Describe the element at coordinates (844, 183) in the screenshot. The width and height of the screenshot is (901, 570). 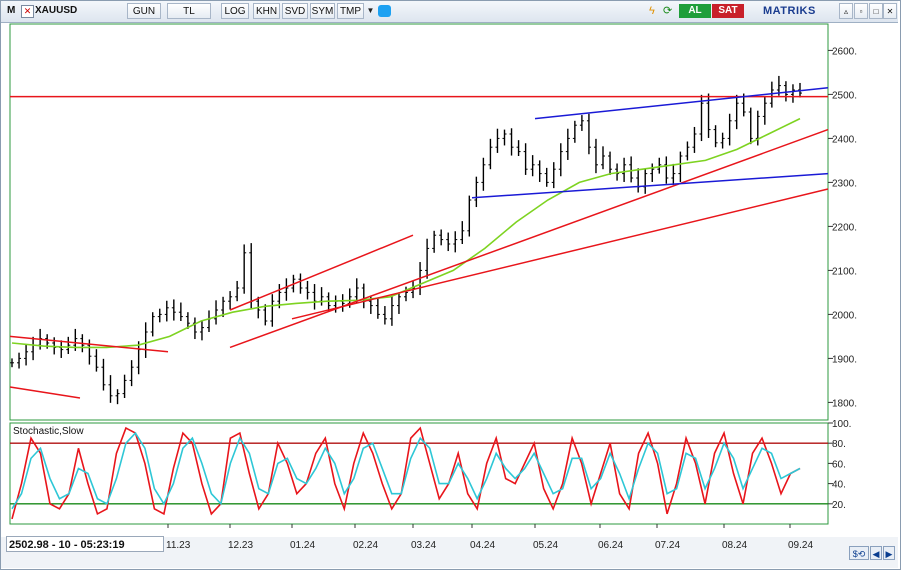
I see `y-tick-label: 2300.` at that location.